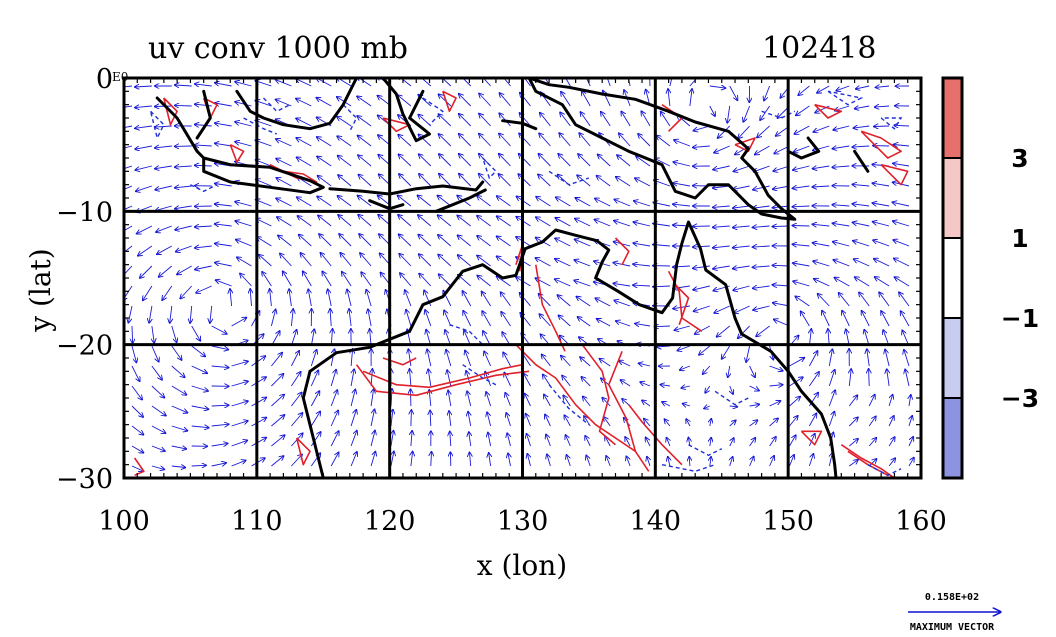  Describe the element at coordinates (921, 521) in the screenshot. I see `x-tick-label: 160` at that location.